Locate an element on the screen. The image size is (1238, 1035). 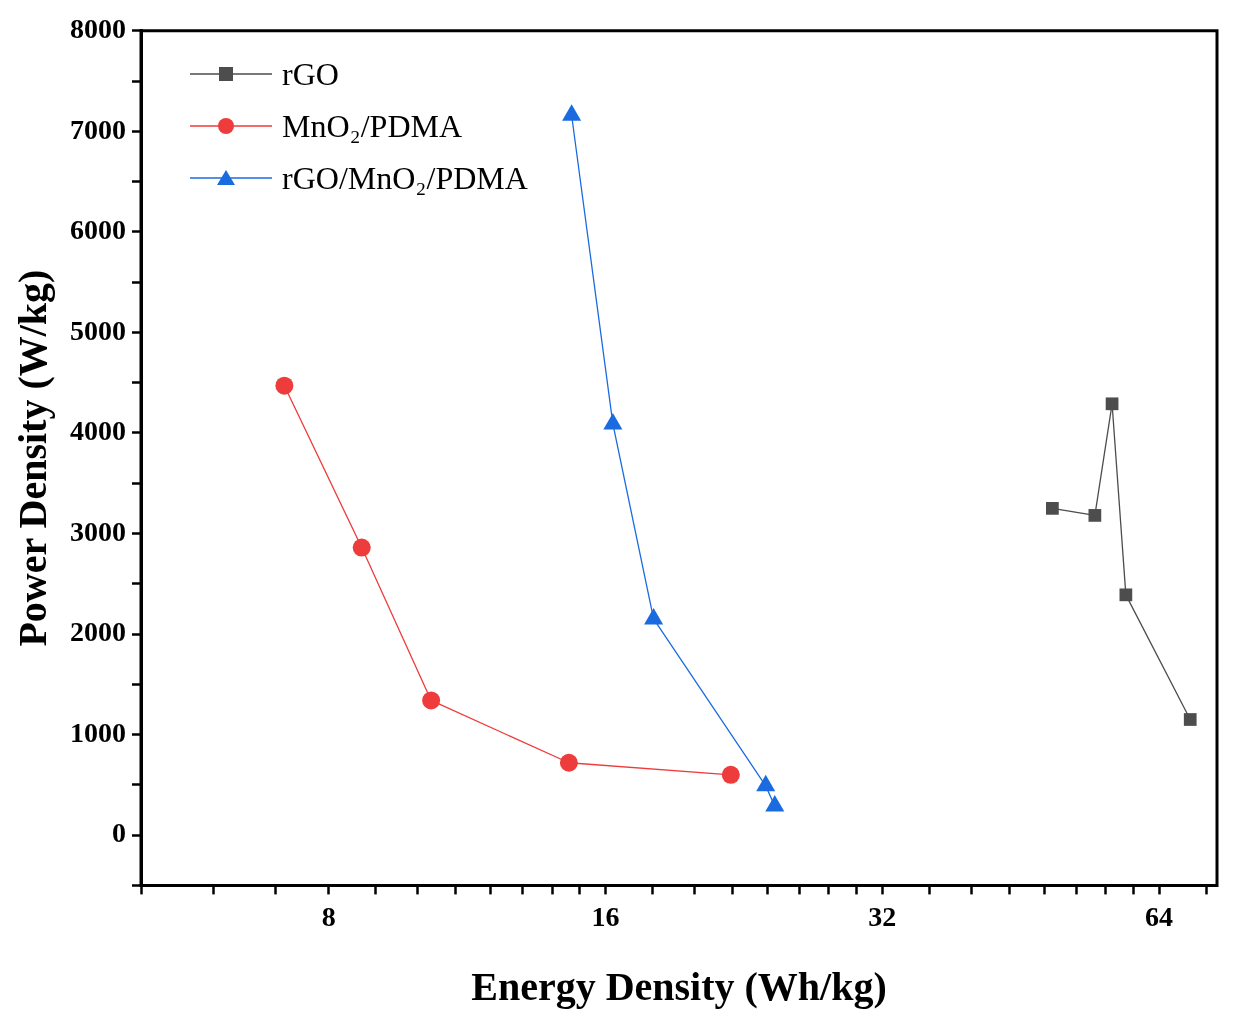
legend-label: MnO₂/PDMA is located at coordinates (372, 126).